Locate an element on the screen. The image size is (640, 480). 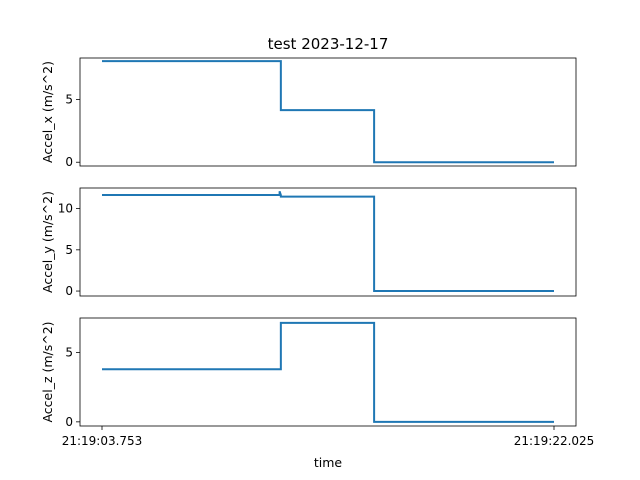
x-tick-label: 21:19:03.753 is located at coordinates (102, 441).